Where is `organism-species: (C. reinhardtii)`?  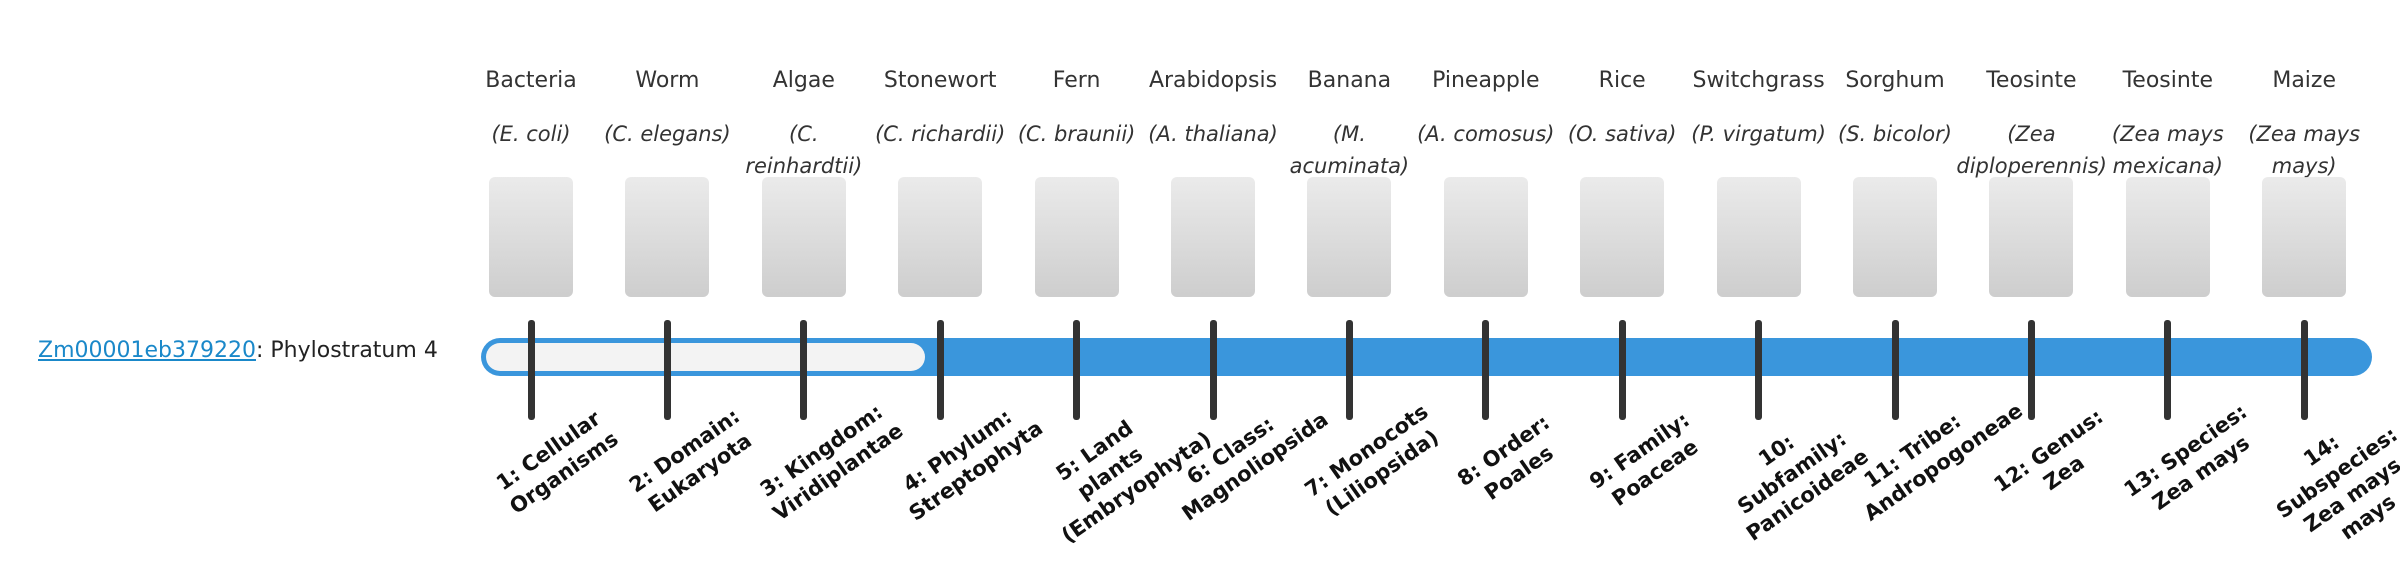
organism-species: (C. reinhardtii) is located at coordinates (804, 150).